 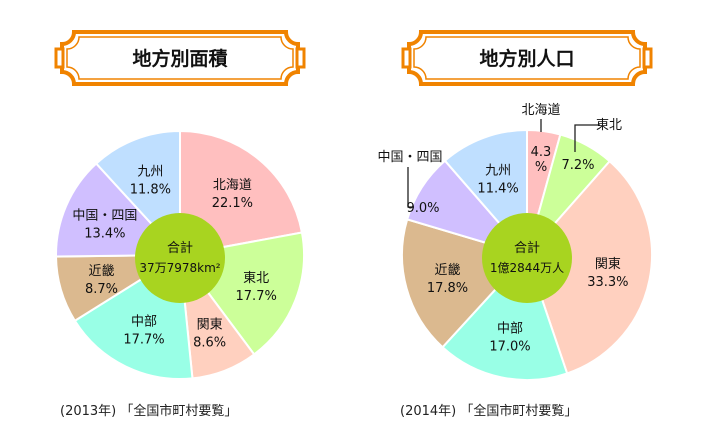 What do you see at coordinates (179, 268) in the screenshot?
I see `area-chart-center-value: 37万7978km²` at bounding box center [179, 268].